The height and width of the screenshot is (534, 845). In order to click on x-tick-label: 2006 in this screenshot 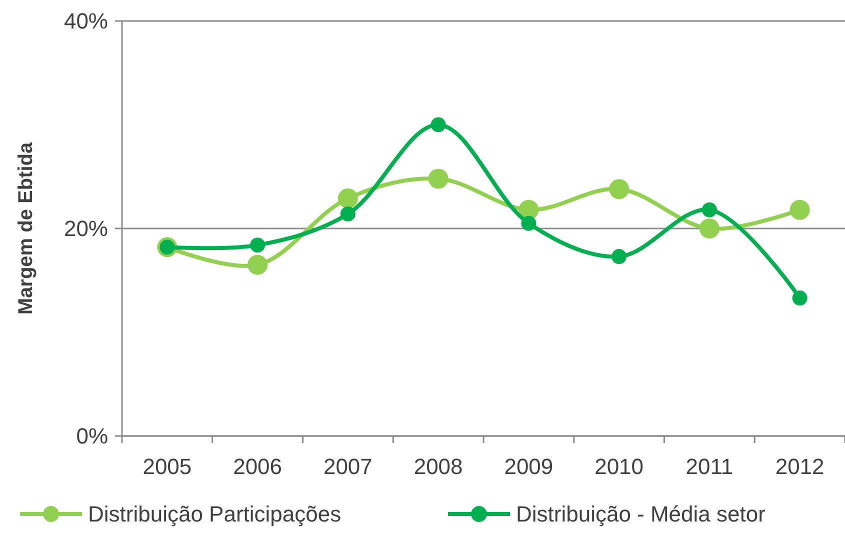, I will do `click(257, 466)`.